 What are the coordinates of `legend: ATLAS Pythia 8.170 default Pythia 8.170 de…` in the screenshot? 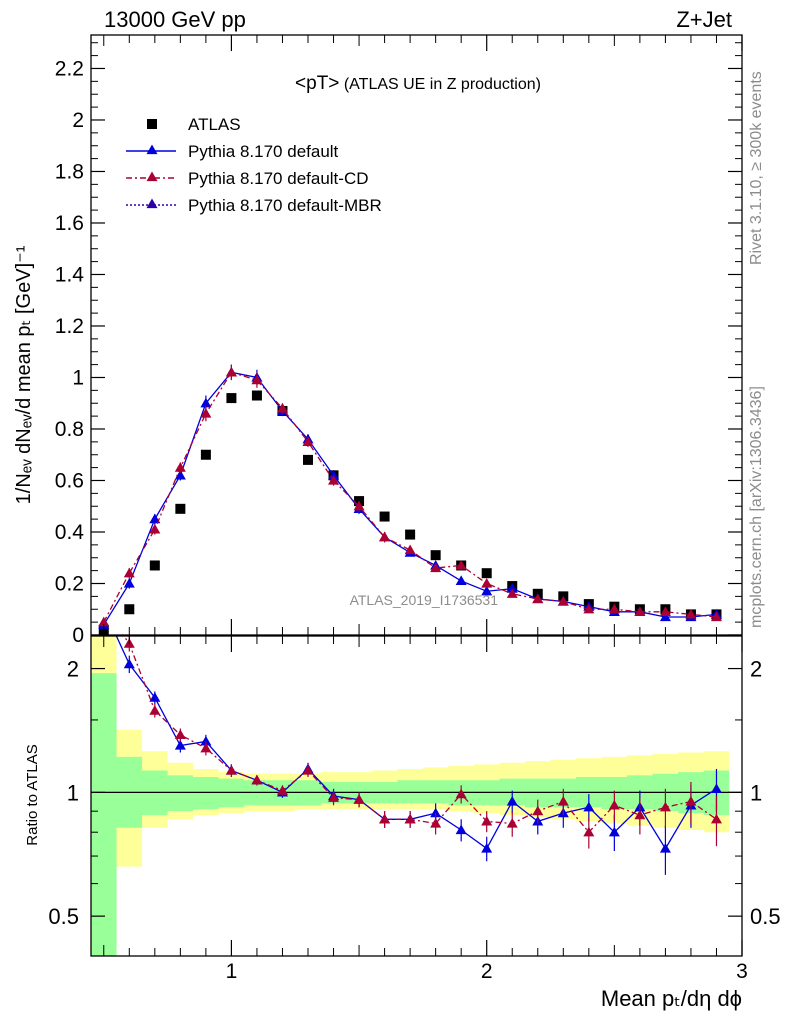 It's located at (254, 165).